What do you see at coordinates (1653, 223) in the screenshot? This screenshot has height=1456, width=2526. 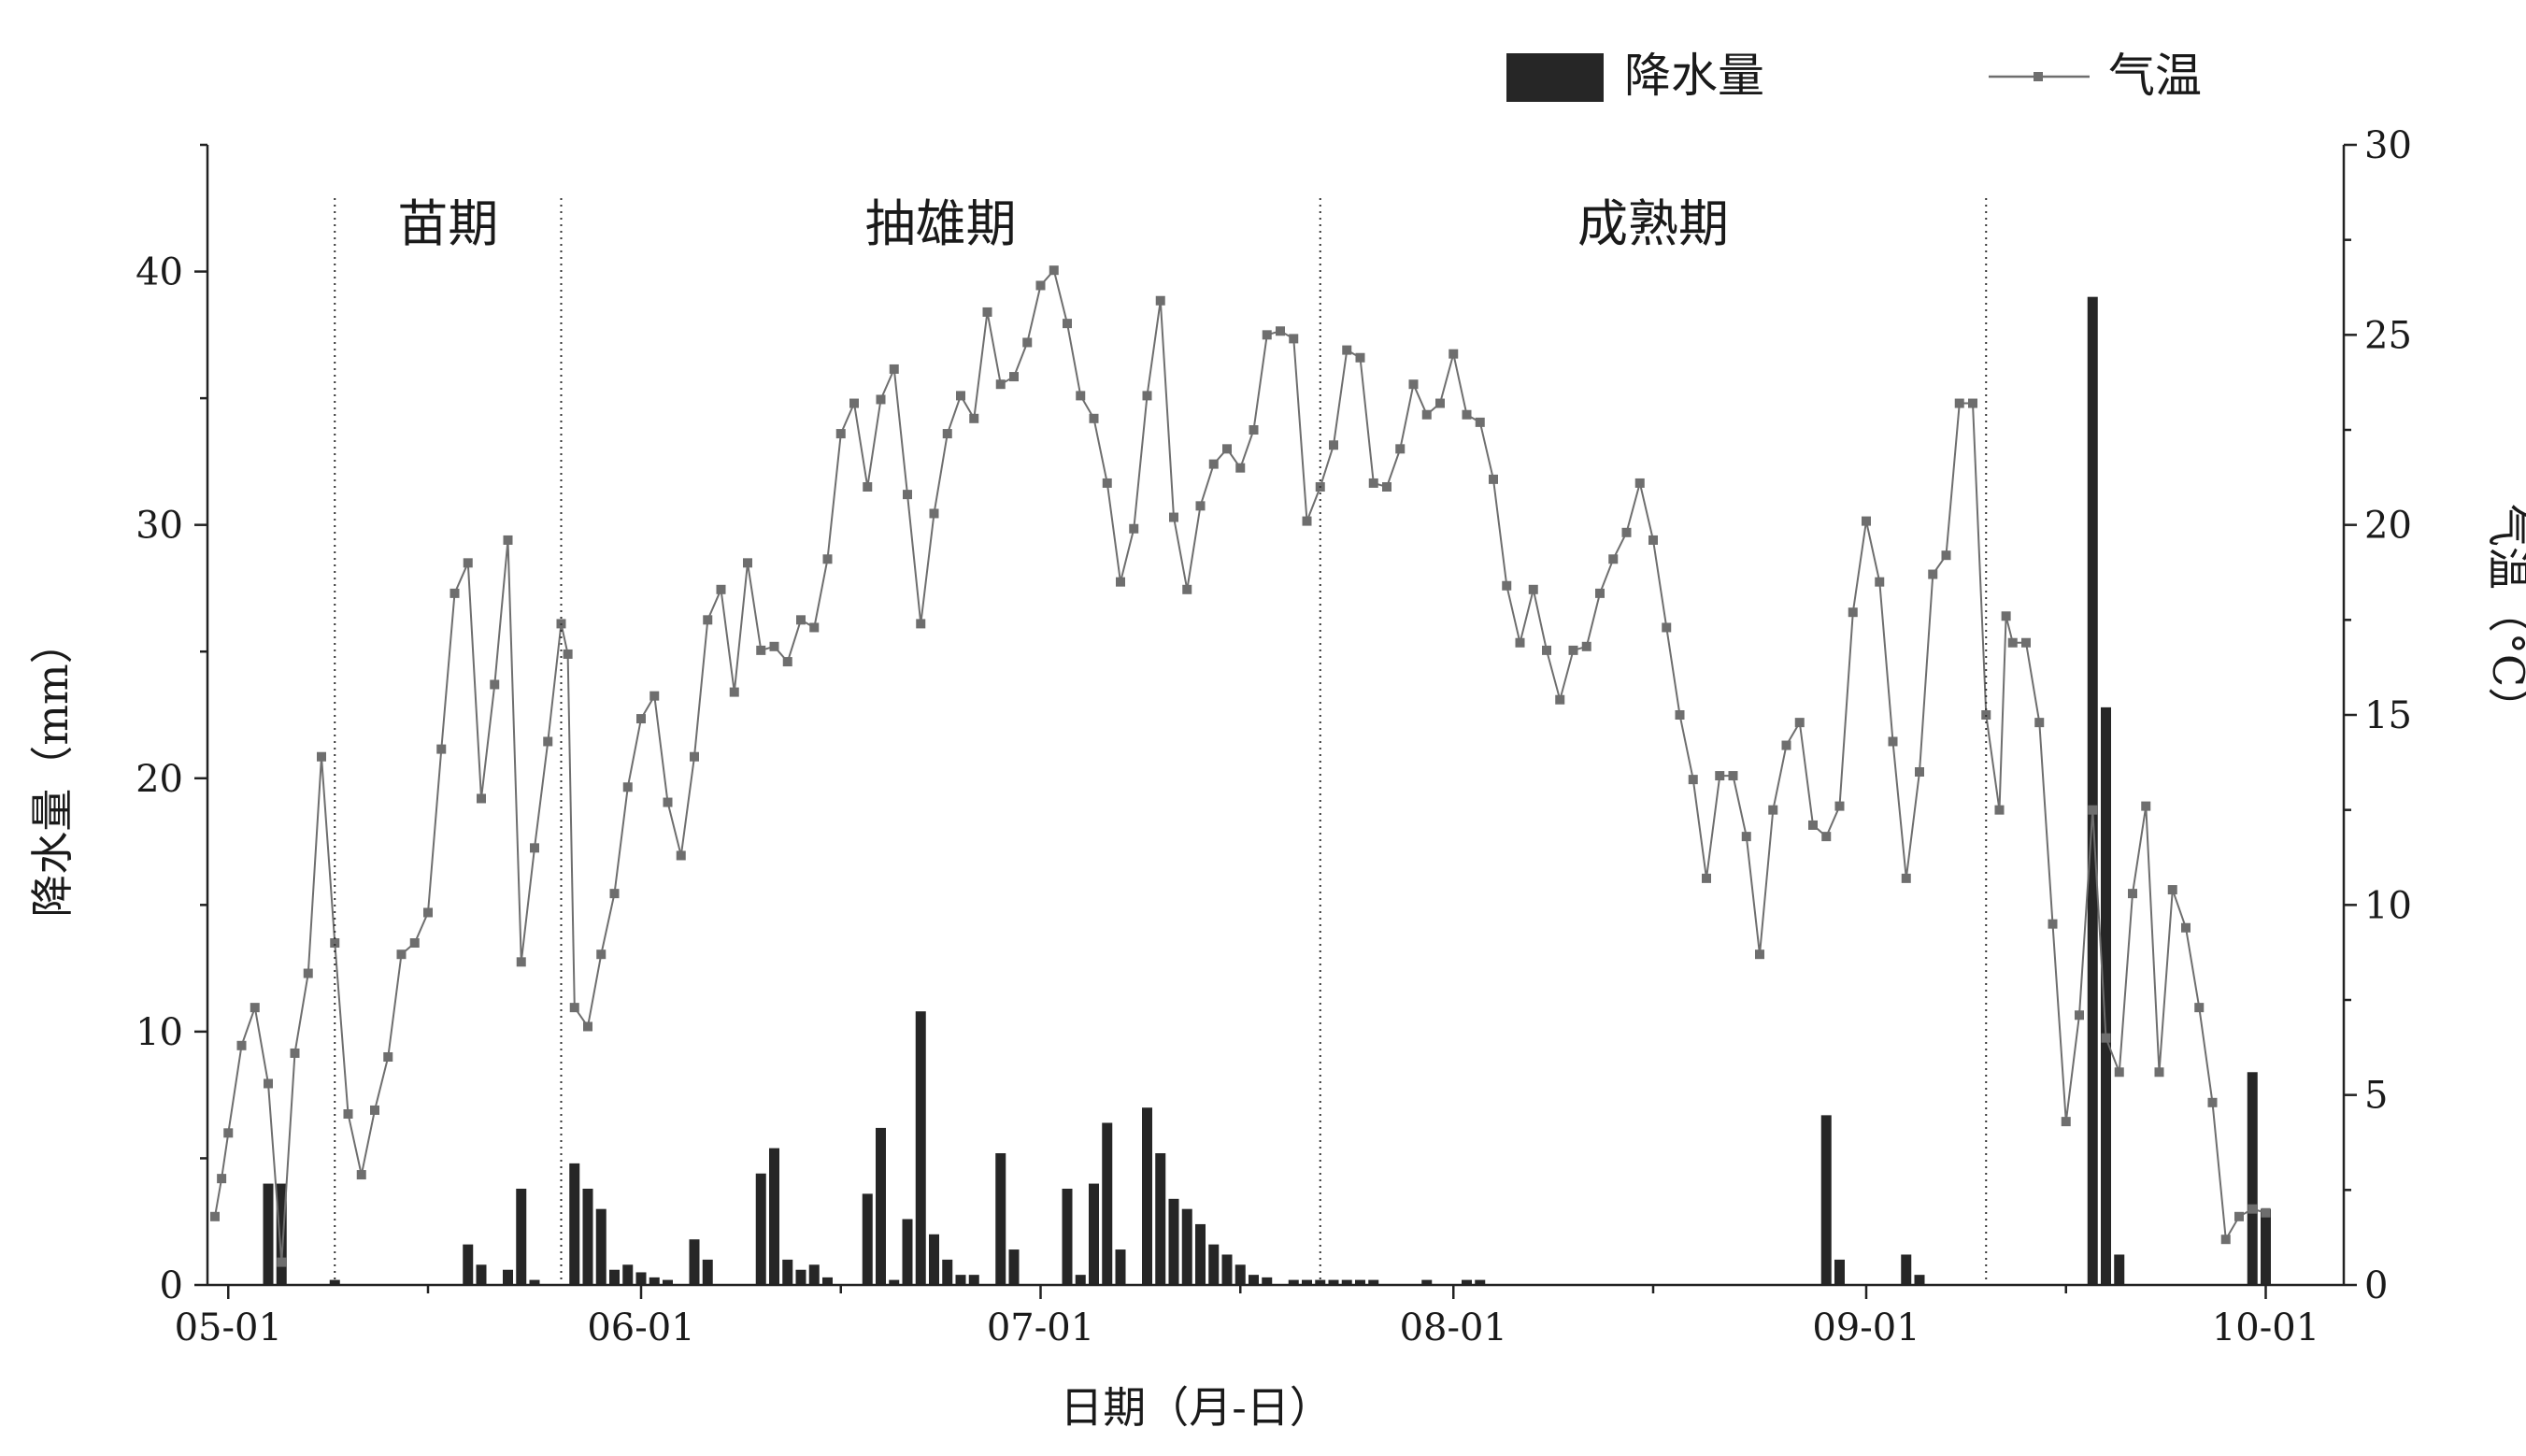 I see `stage-label: 成熟期` at bounding box center [1653, 223].